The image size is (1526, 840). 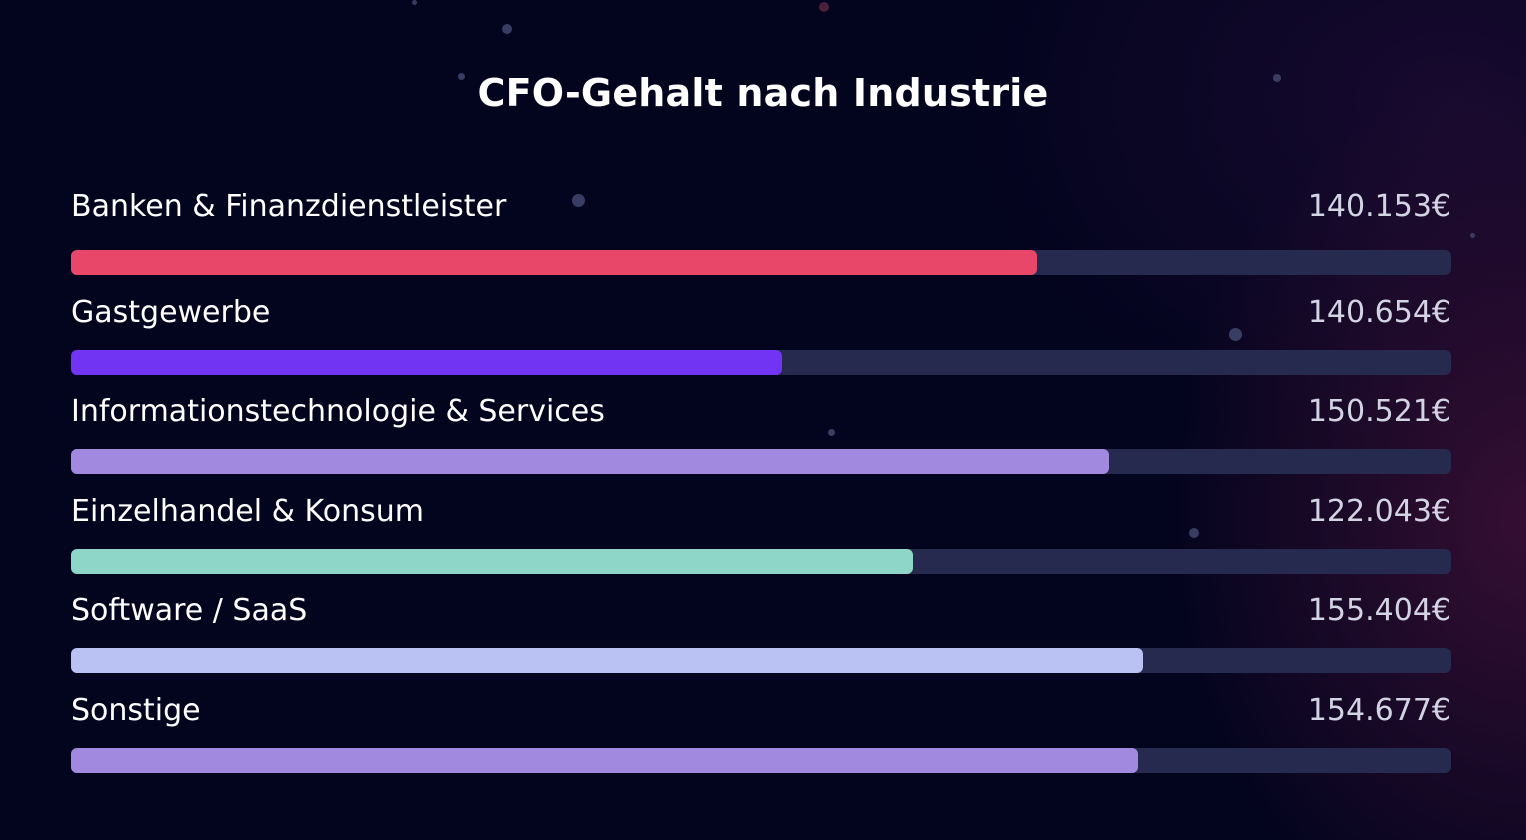 What do you see at coordinates (247, 511) in the screenshot?
I see `bar-label: Einzelhandel & Konsum` at bounding box center [247, 511].